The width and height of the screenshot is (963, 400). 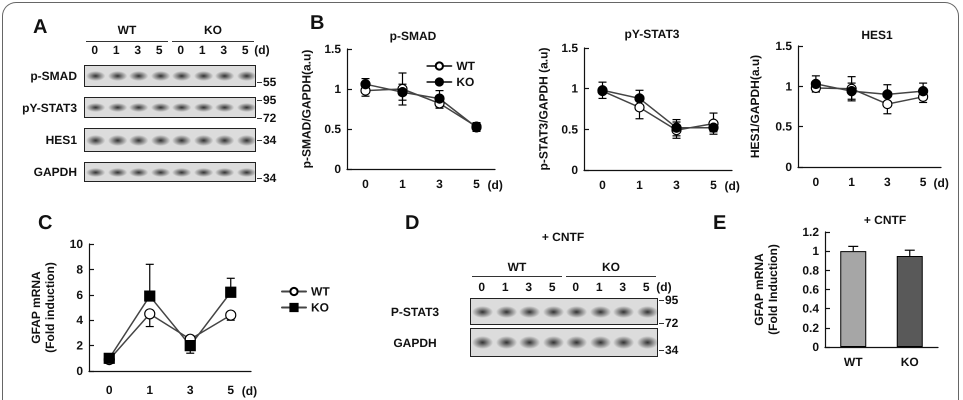 I want to click on y-tick-label: 0.4, so click(x=811, y=309).